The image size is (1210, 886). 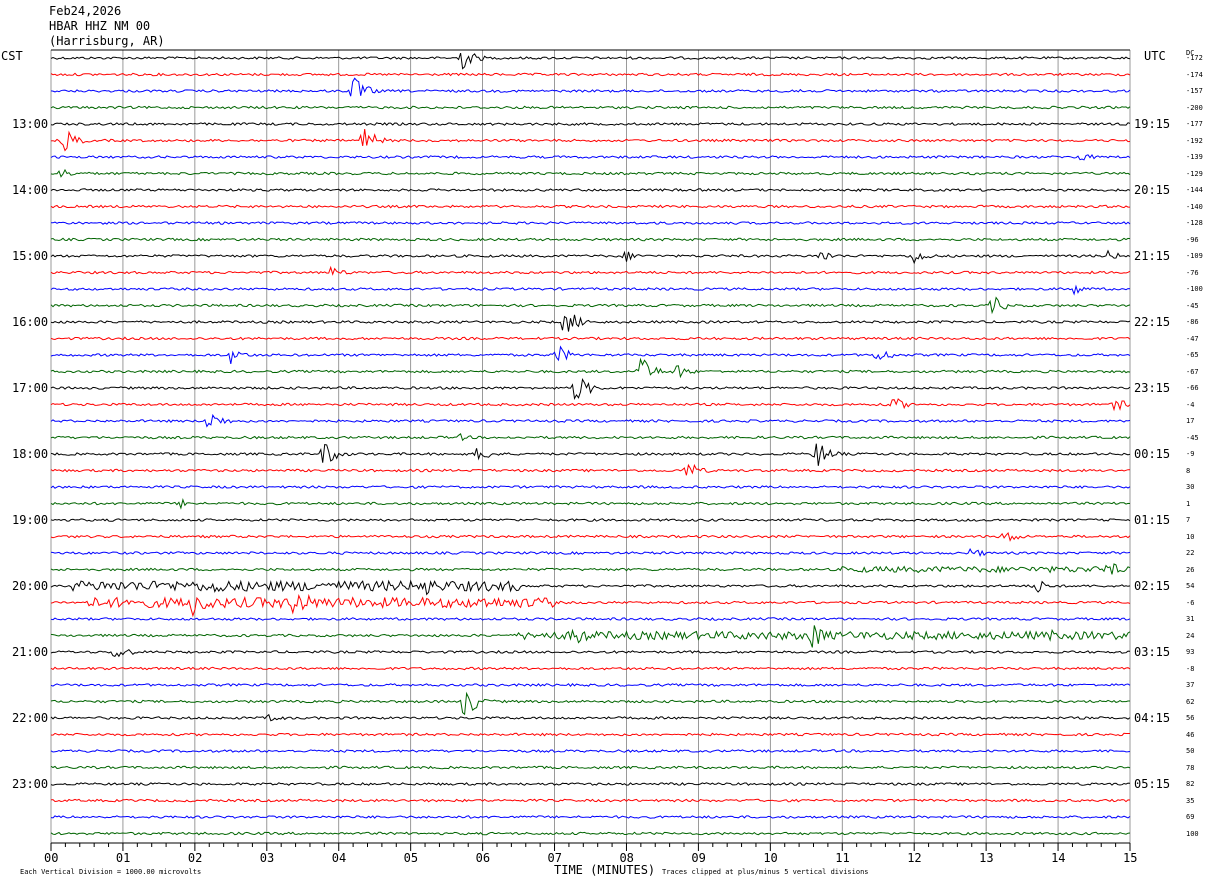 What do you see at coordinates (1152, 124) in the screenshot?
I see `right-hour-label: 19:15` at bounding box center [1152, 124].